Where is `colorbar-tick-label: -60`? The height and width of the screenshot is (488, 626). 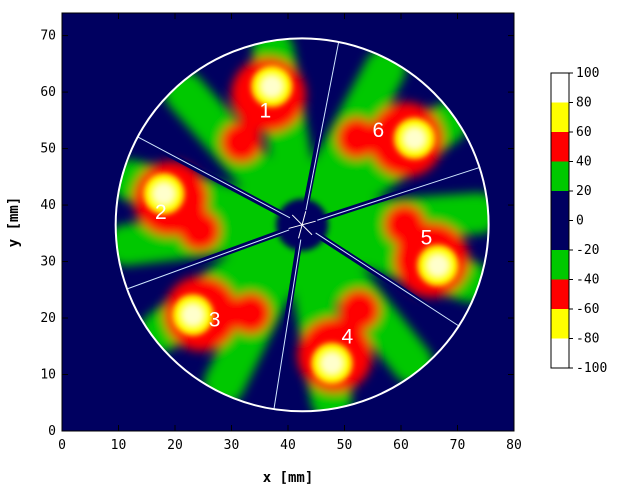
colorbar-tick-label: -60 is located at coordinates (587, 309).